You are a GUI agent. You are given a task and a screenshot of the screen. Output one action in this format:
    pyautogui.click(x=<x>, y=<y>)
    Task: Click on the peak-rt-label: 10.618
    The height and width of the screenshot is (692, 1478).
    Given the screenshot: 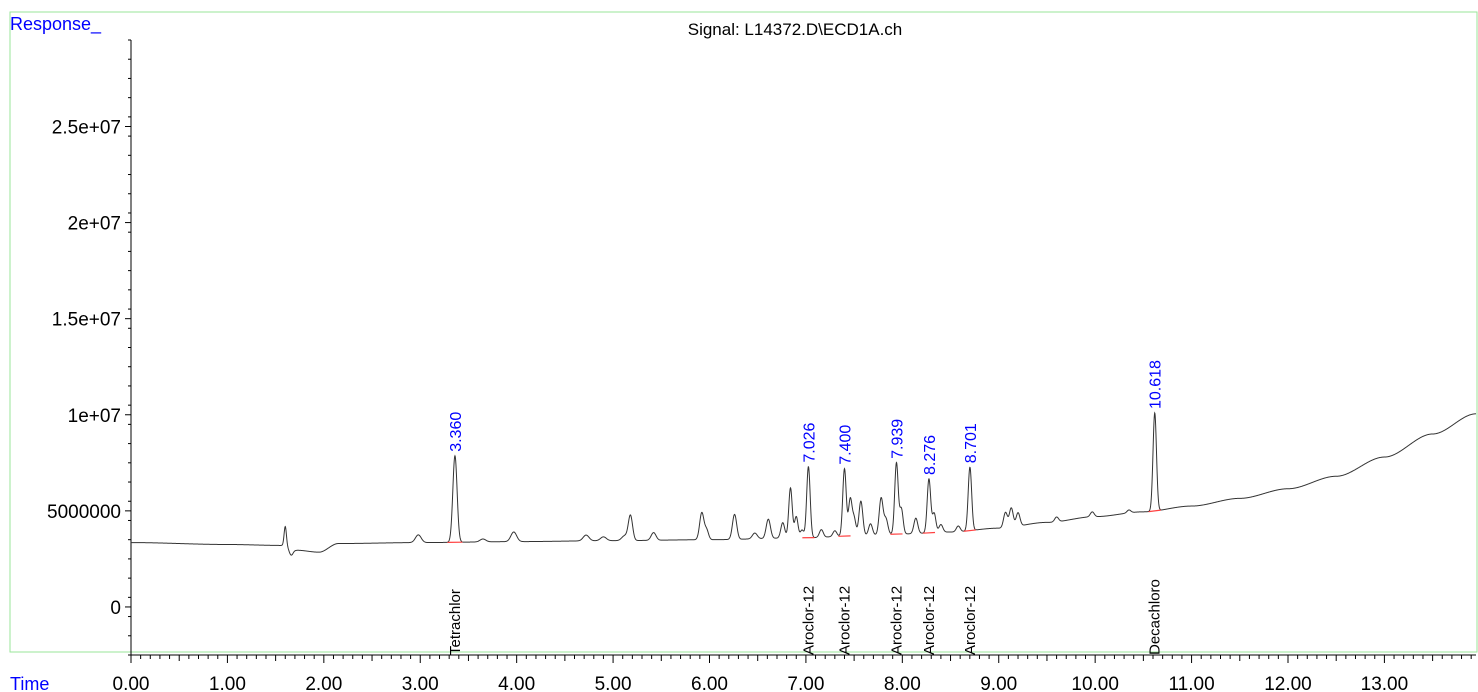 What is the action you would take?
    pyautogui.click(x=1156, y=384)
    